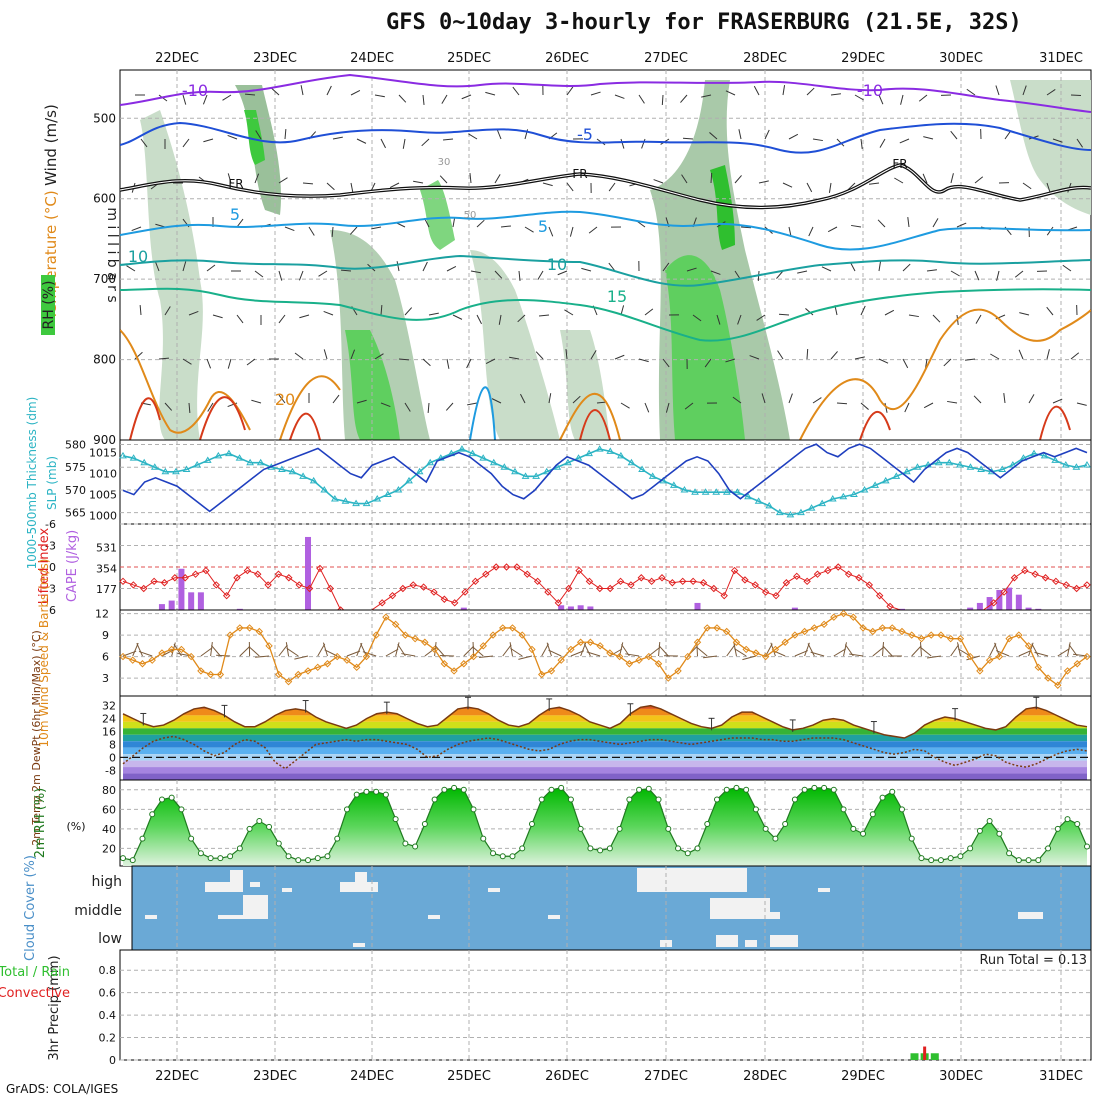 The height and width of the screenshot is (1100, 1100). Describe the element at coordinates (109, 790) in the screenshot. I see `humidity-tick-label: 80` at that location.